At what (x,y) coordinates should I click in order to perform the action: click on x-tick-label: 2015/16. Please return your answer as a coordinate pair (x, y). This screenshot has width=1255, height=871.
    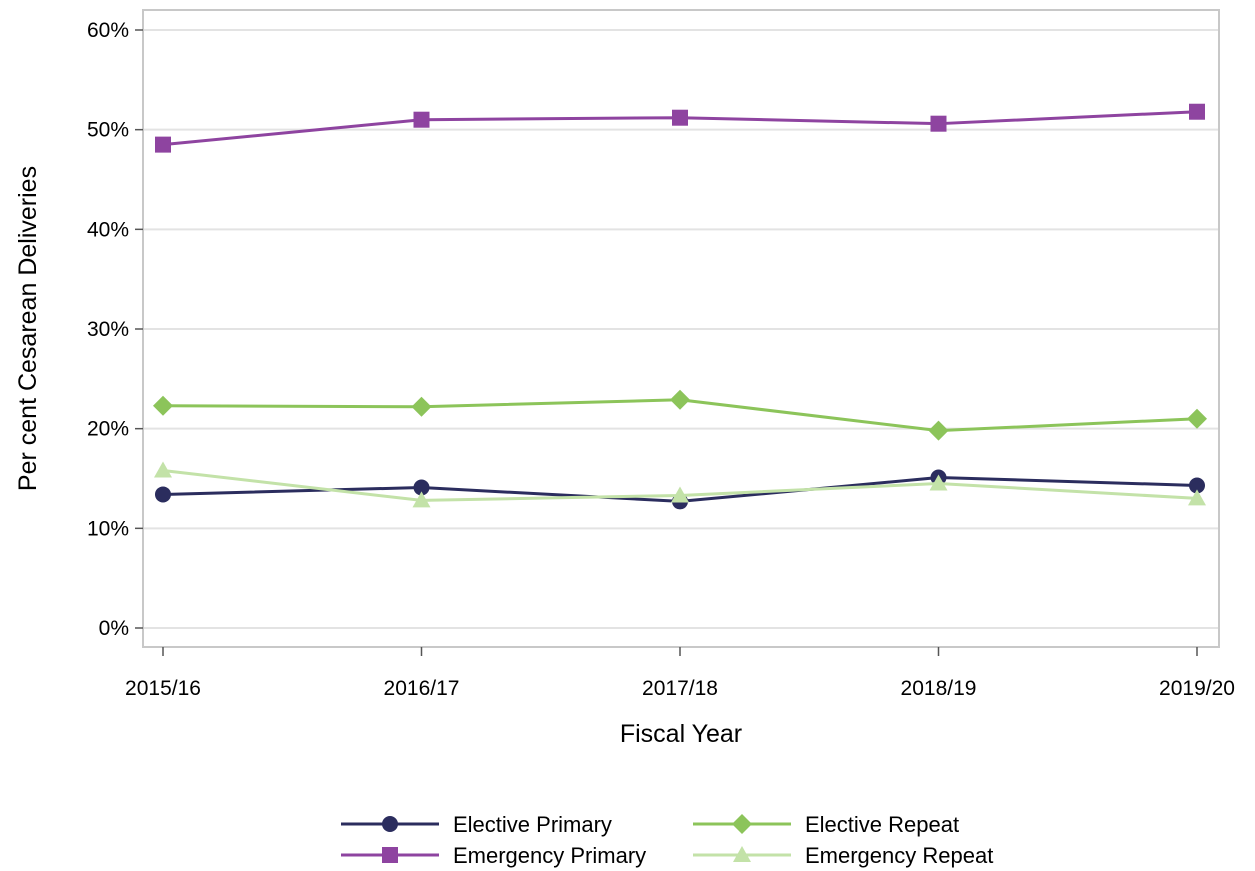
    Looking at the image, I should click on (163, 688).